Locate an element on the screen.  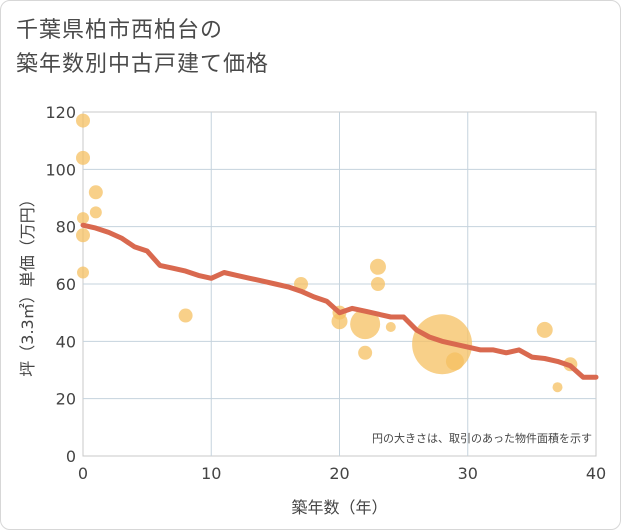
y-tick-40: 40 is located at coordinates (66, 341).